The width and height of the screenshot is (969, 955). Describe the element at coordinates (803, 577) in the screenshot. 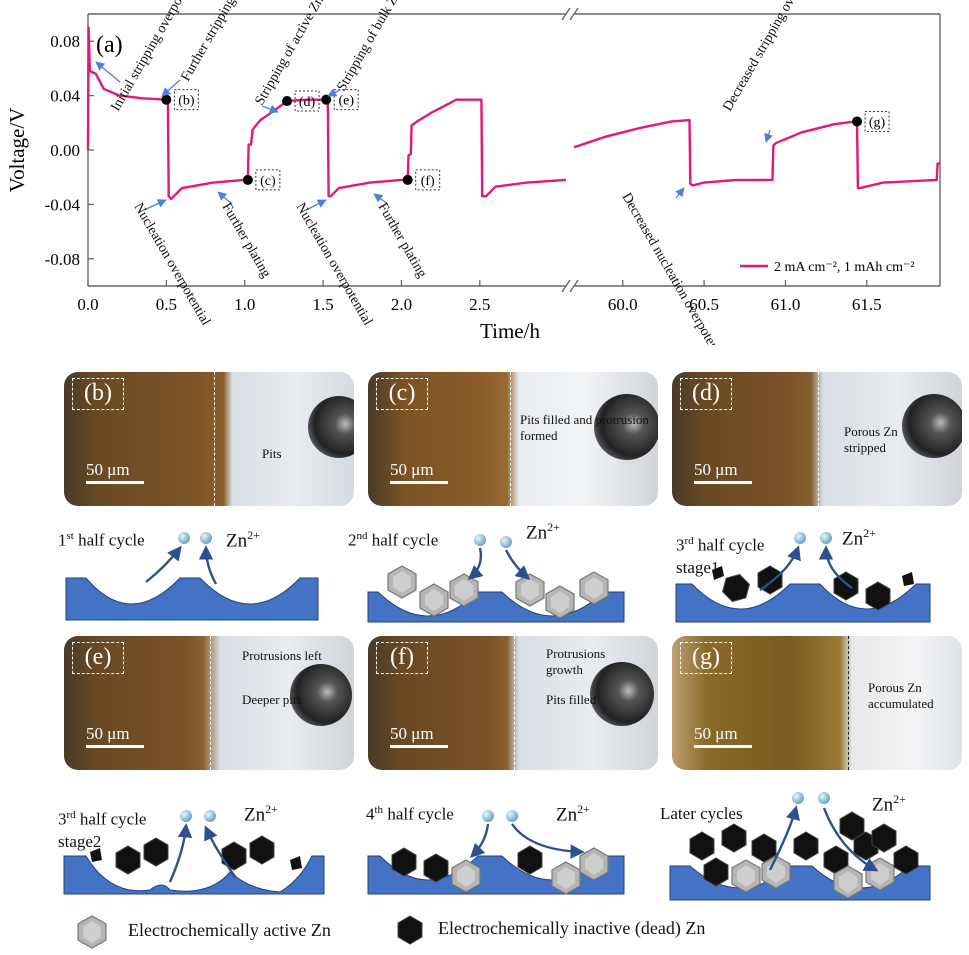

I see `schematic-3rd-half-cycle-stage1` at that location.